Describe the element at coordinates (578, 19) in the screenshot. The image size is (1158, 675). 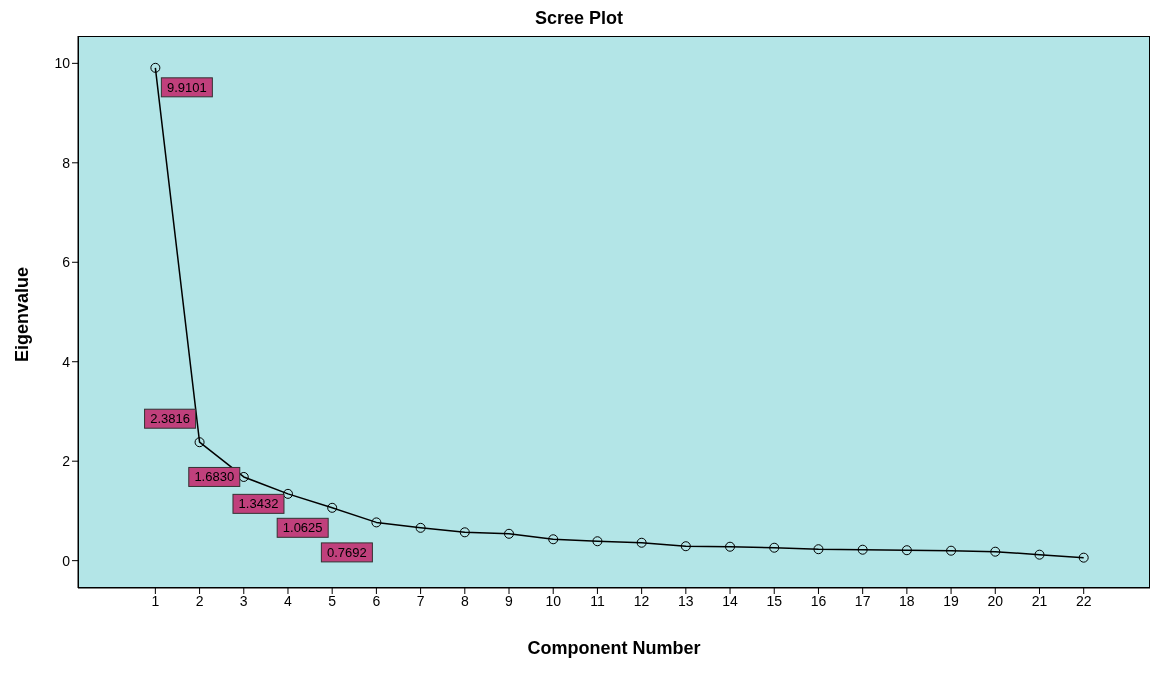
I see `chart-title: Scree Plot` at that location.